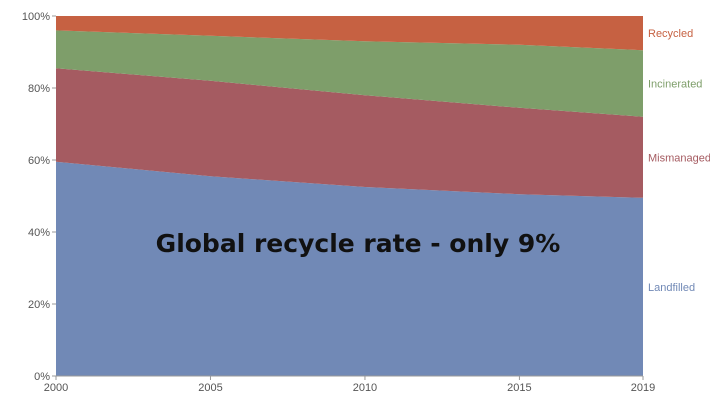  What do you see at coordinates (39, 89) in the screenshot?
I see `y-tick-label: 80%` at bounding box center [39, 89].